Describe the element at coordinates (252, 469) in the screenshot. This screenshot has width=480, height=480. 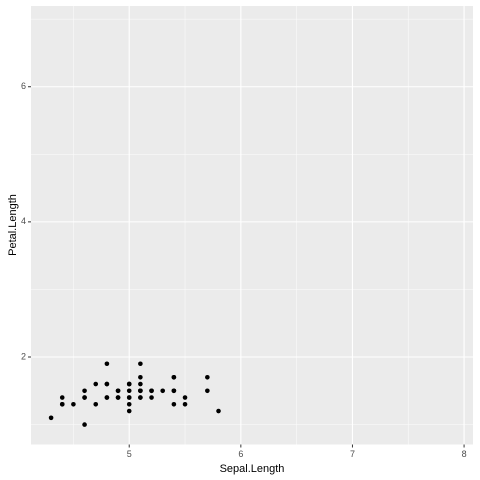
I see `x-axis-title: Sepal.Length` at that location.